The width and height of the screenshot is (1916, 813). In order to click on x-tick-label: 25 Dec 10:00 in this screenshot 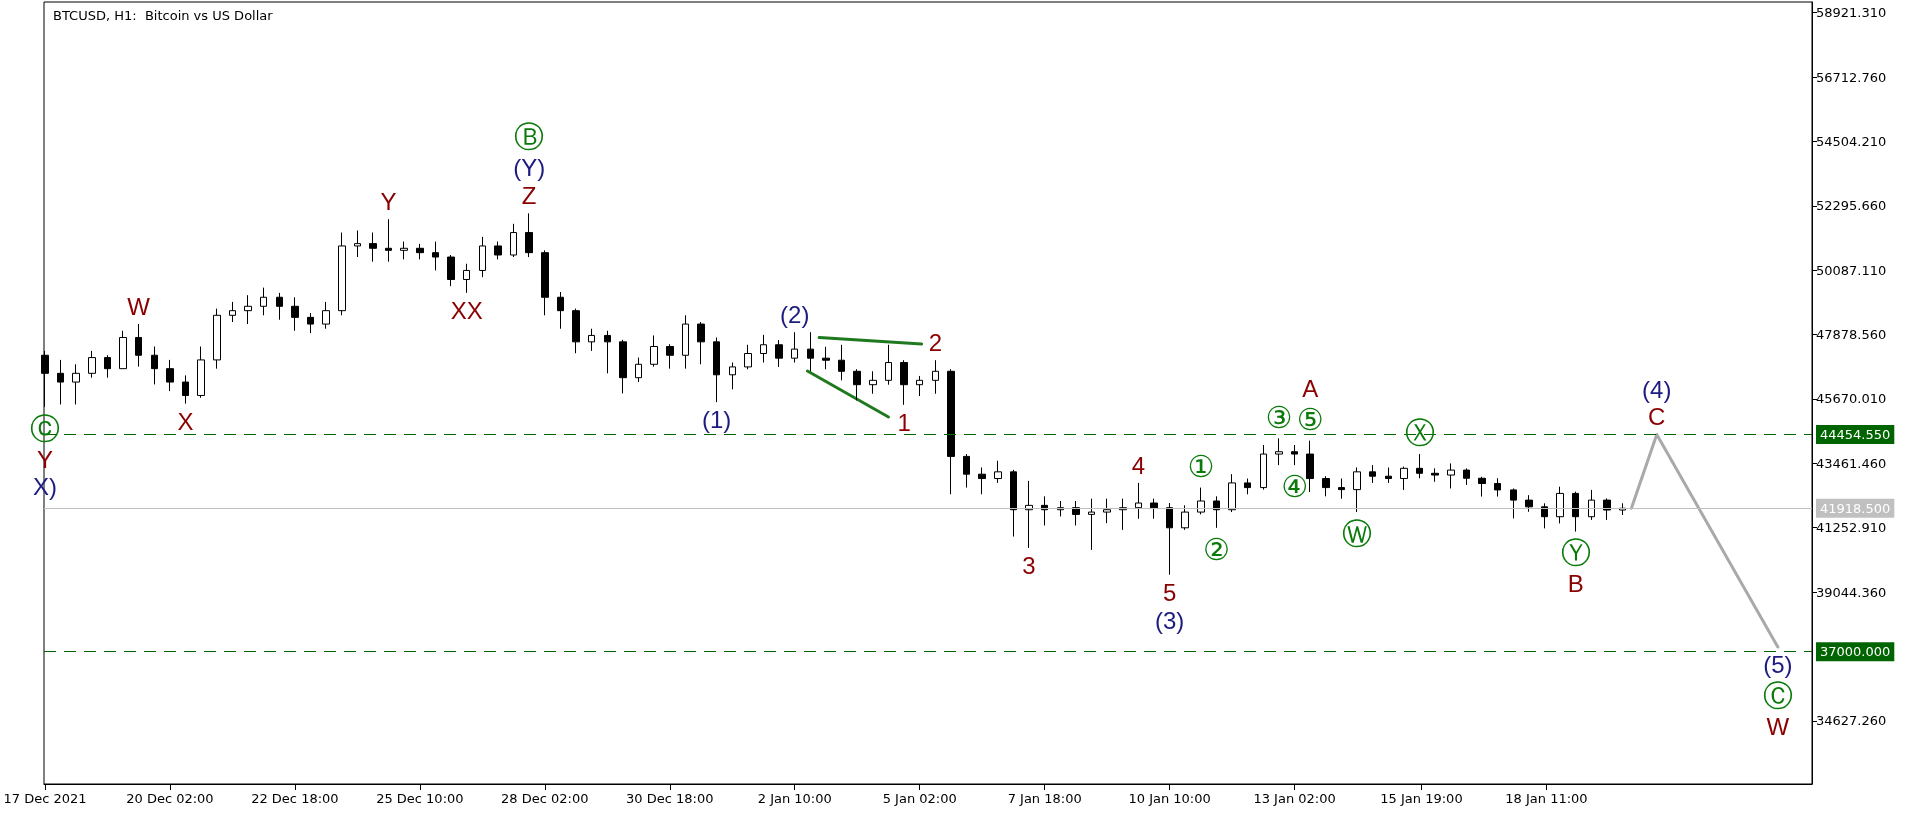, I will do `click(420, 798)`.